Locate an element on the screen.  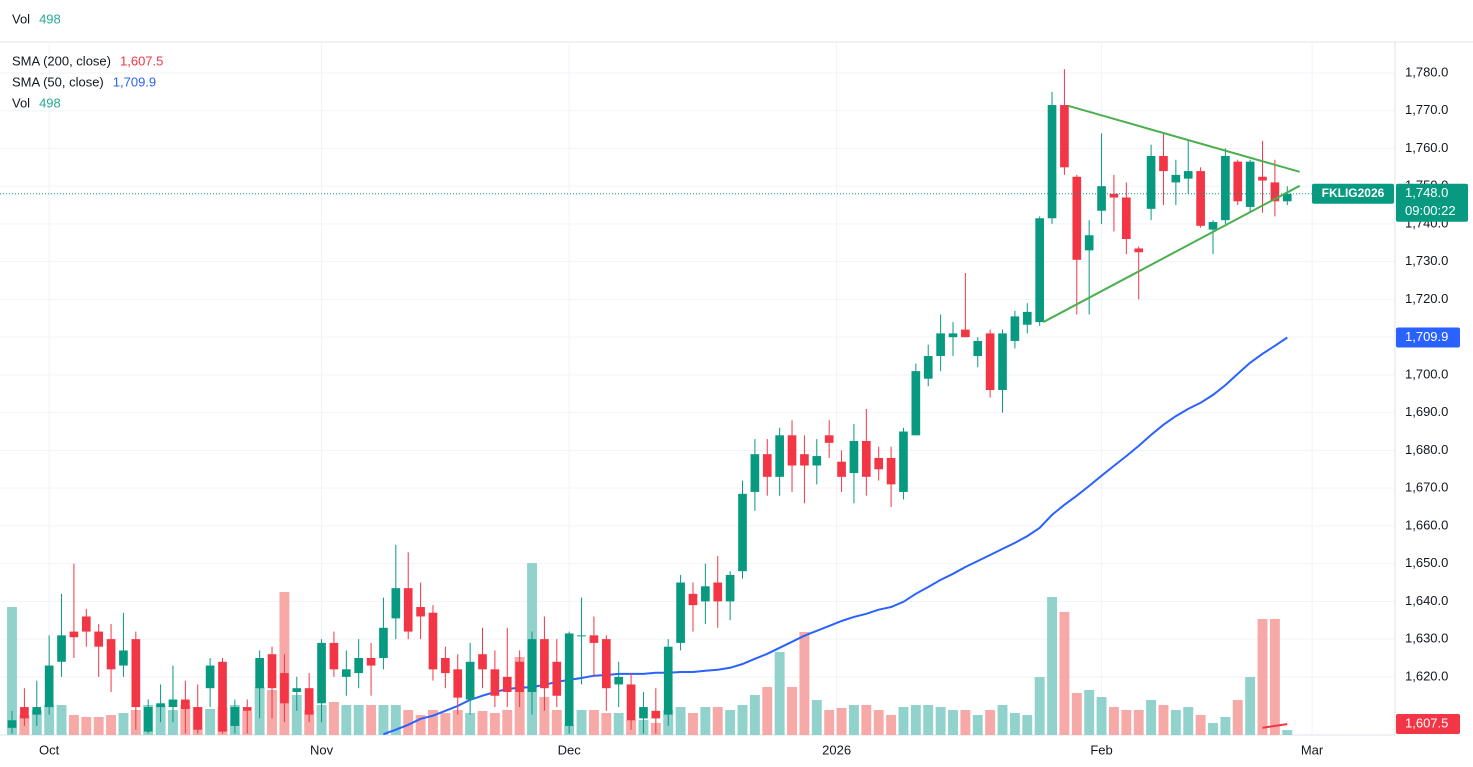
price-badge is located at coordinates (1432, 202).